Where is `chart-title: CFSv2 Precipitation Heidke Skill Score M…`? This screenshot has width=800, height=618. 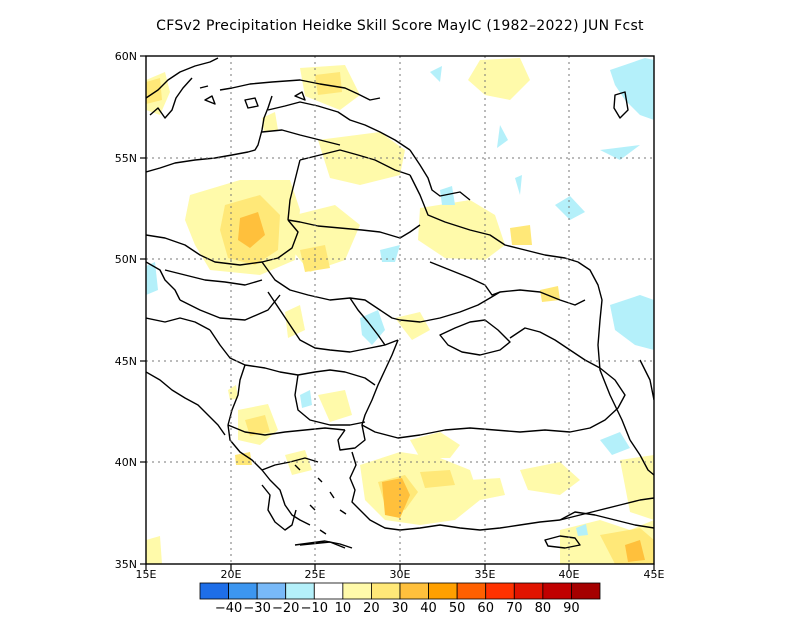 chart-title: CFSv2 Precipitation Heidke Skill Score M… is located at coordinates (400, 26).